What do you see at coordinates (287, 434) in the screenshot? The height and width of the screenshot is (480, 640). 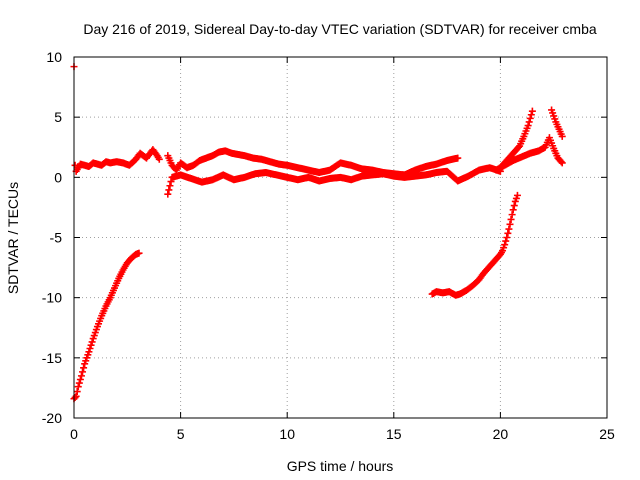 I see `x-tick-label: 10` at bounding box center [287, 434].